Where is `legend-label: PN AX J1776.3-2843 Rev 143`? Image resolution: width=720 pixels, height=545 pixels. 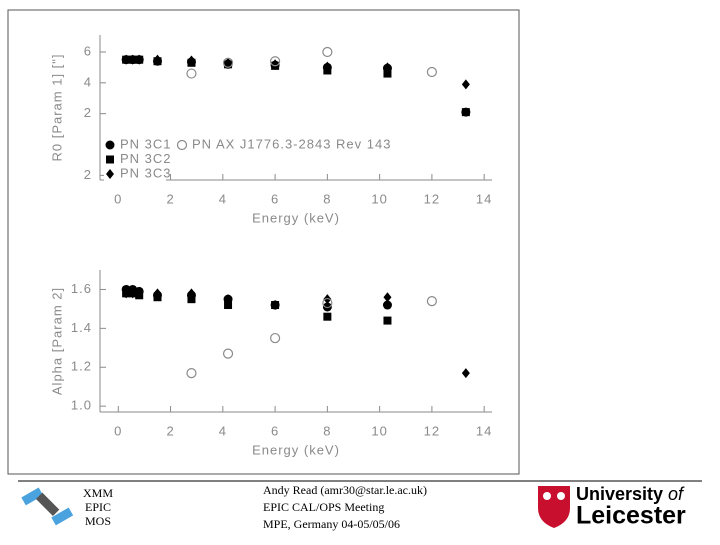
legend-label: PN AX J1776.3-2843 Rev 143 is located at coordinates (291, 143).